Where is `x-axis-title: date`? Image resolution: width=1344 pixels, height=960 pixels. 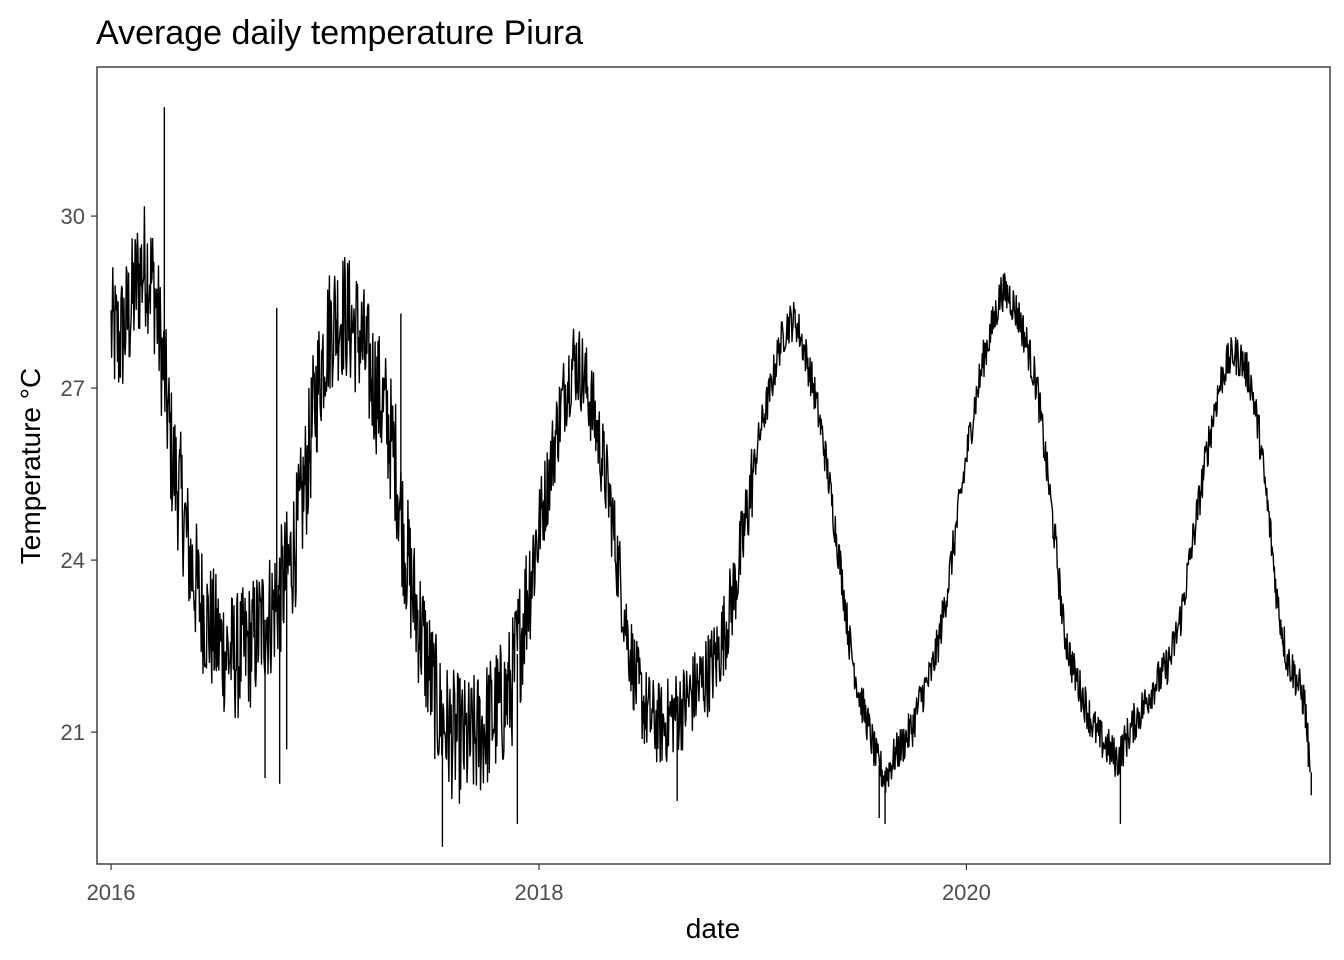 x-axis-title: date is located at coordinates (713, 928).